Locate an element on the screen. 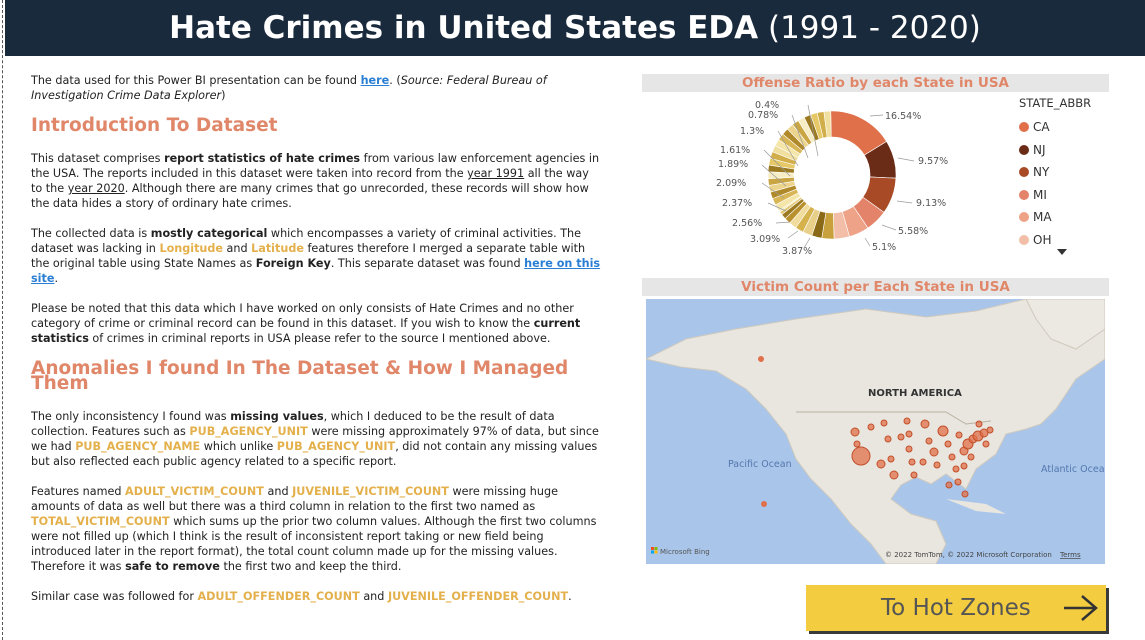 This screenshot has width=1145, height=640. donut-data-label: 16.54% is located at coordinates (903, 116).